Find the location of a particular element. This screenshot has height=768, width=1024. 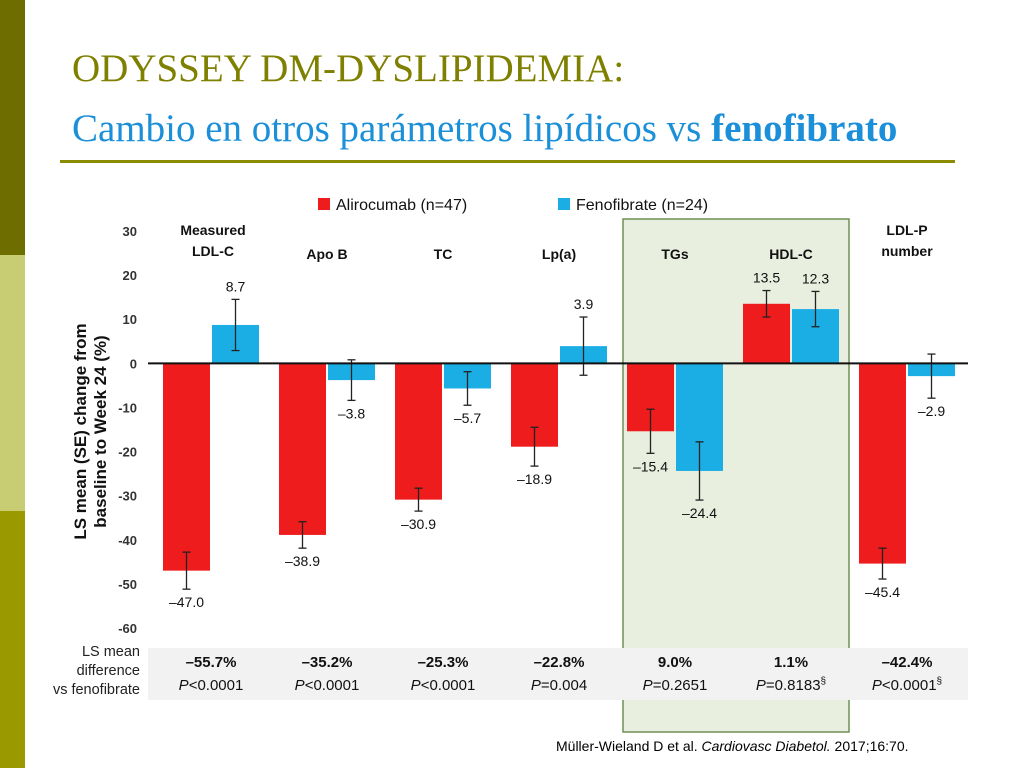

y-tick-label: -40 is located at coordinates (127, 540).